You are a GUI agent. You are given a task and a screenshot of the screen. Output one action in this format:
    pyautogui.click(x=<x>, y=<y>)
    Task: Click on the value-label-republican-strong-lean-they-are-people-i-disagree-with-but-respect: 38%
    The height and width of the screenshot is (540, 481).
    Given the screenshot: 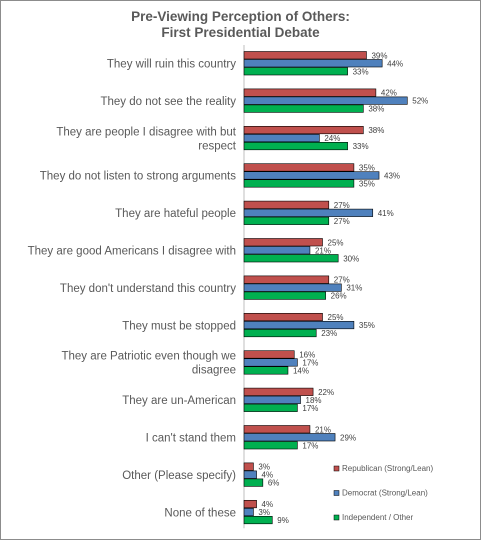 What is the action you would take?
    pyautogui.click(x=376, y=130)
    